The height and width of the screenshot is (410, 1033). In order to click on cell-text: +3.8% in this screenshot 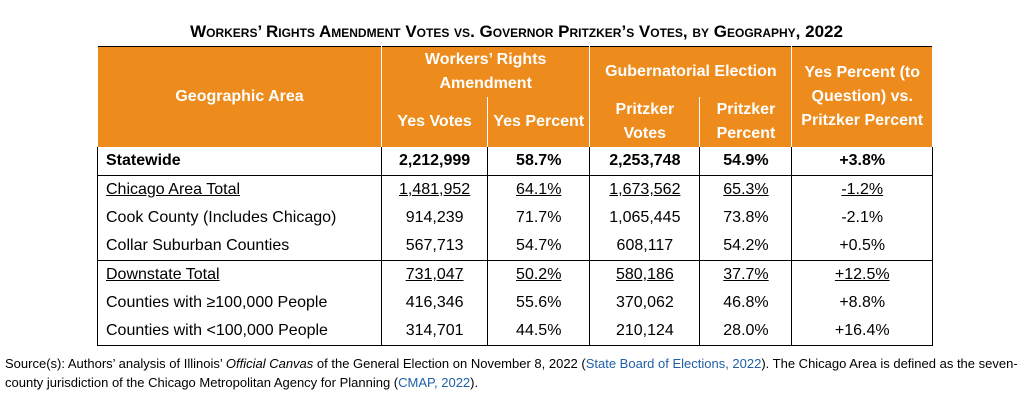, I will do `click(862, 160)`.